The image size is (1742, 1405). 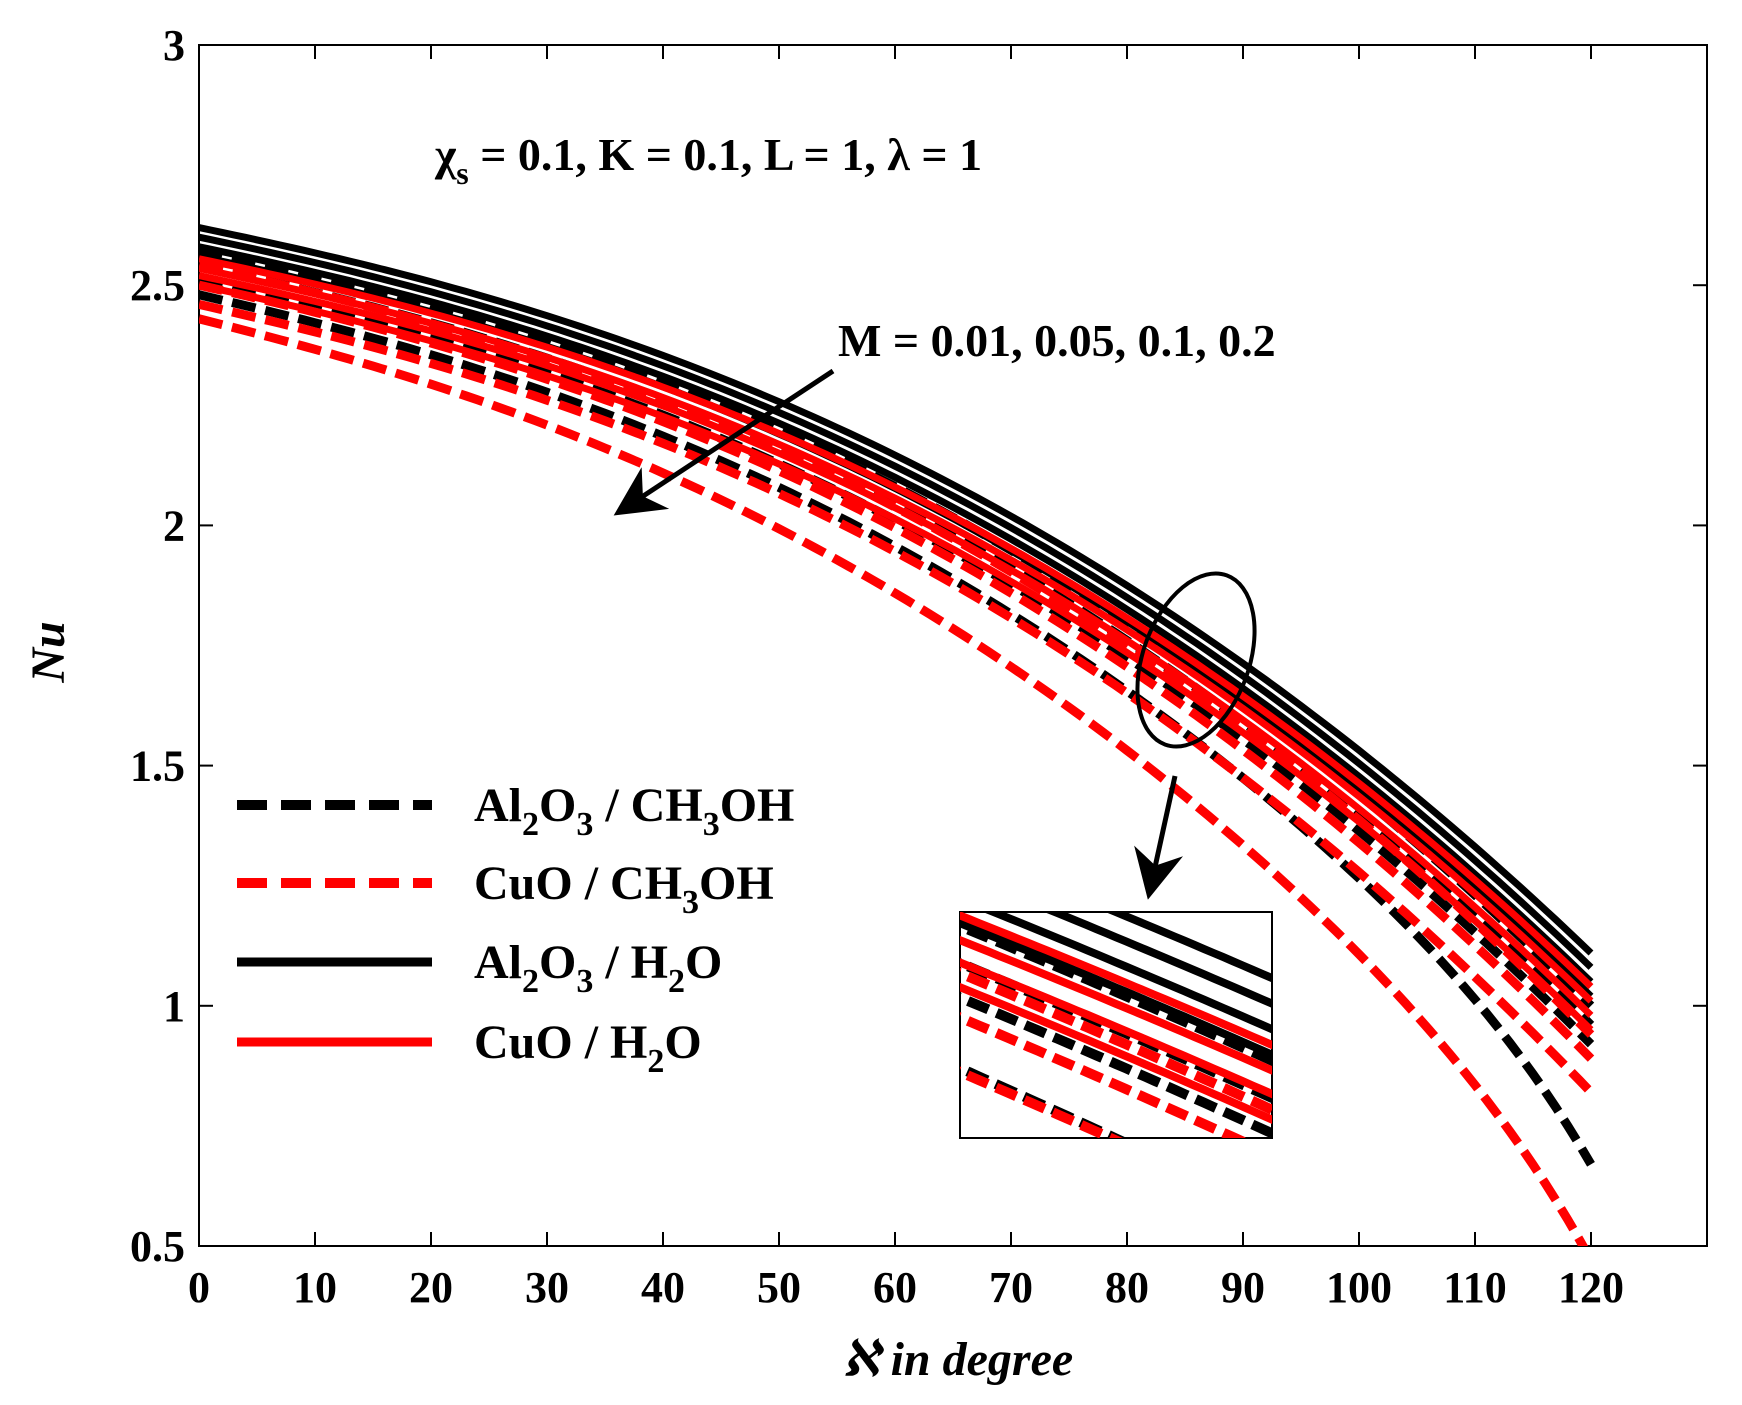 I want to click on parameter-values: = 0.1, K = 0.1, L = 1, λ = 1, so click(x=725, y=154).